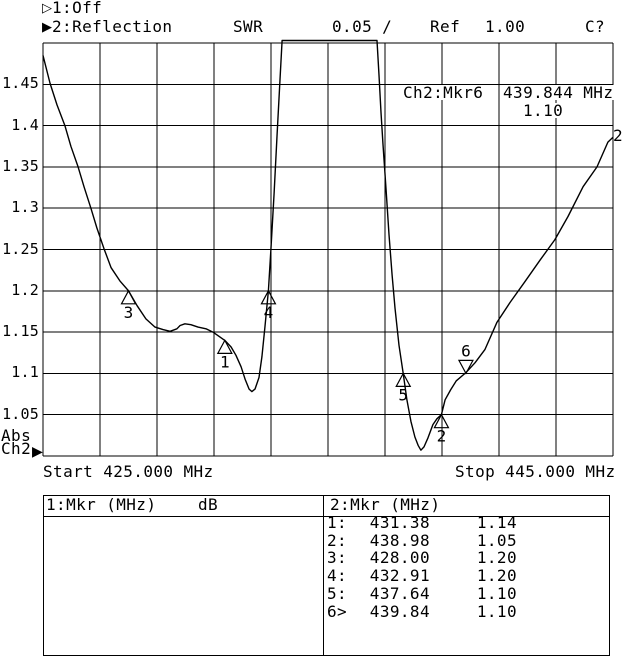 The image size is (640, 659). I want to click on marker-3-icon, so click(128, 297).